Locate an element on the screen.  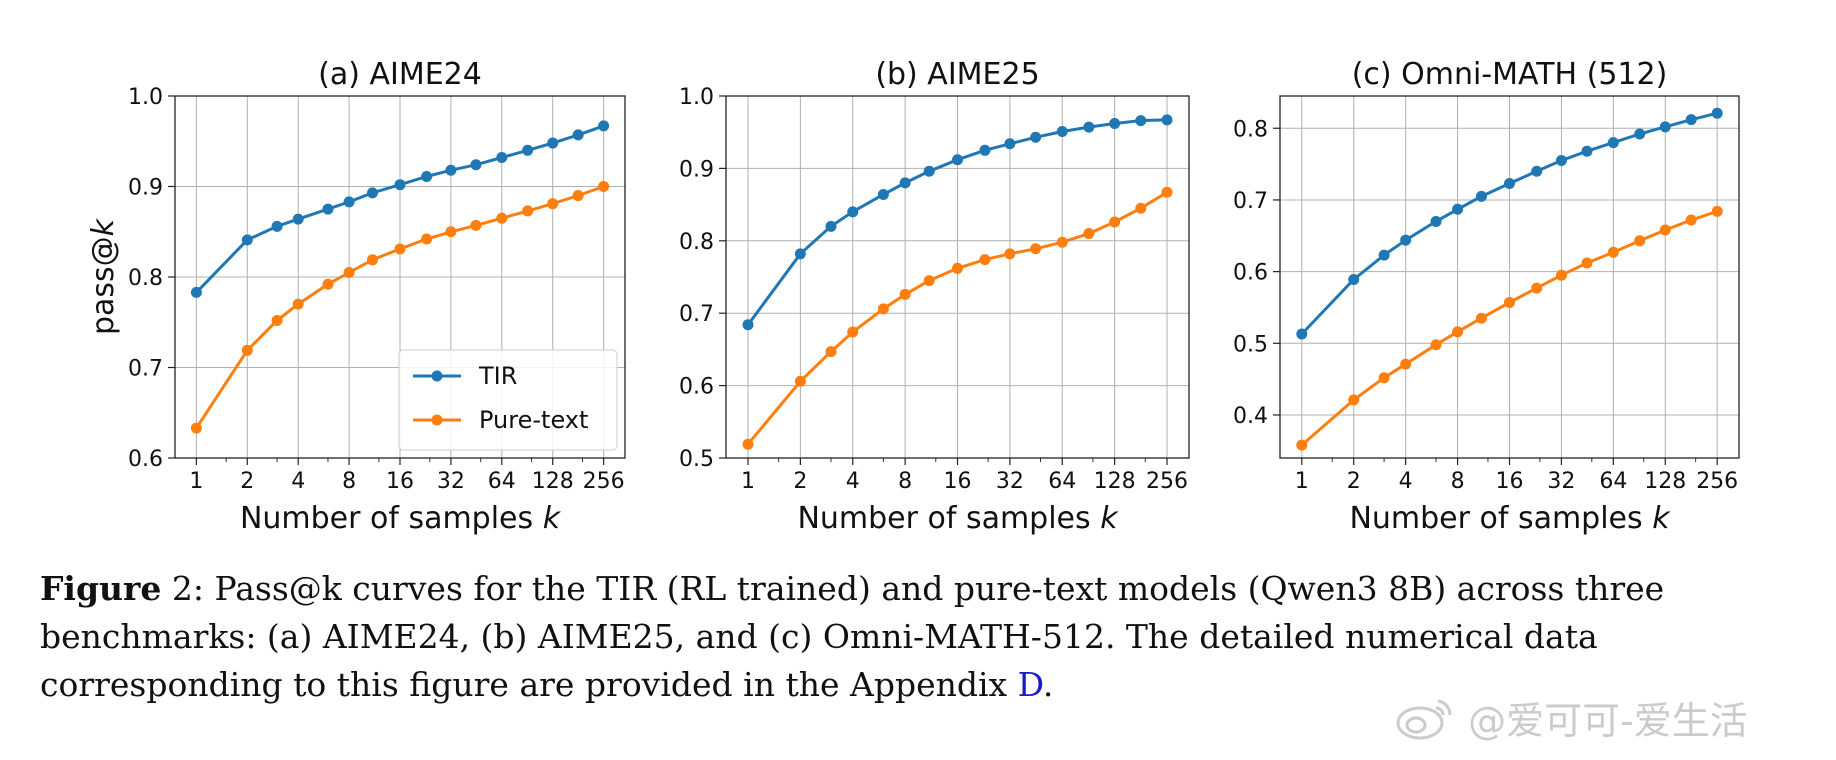
y-tick-label: 0.5 is located at coordinates (696, 459).